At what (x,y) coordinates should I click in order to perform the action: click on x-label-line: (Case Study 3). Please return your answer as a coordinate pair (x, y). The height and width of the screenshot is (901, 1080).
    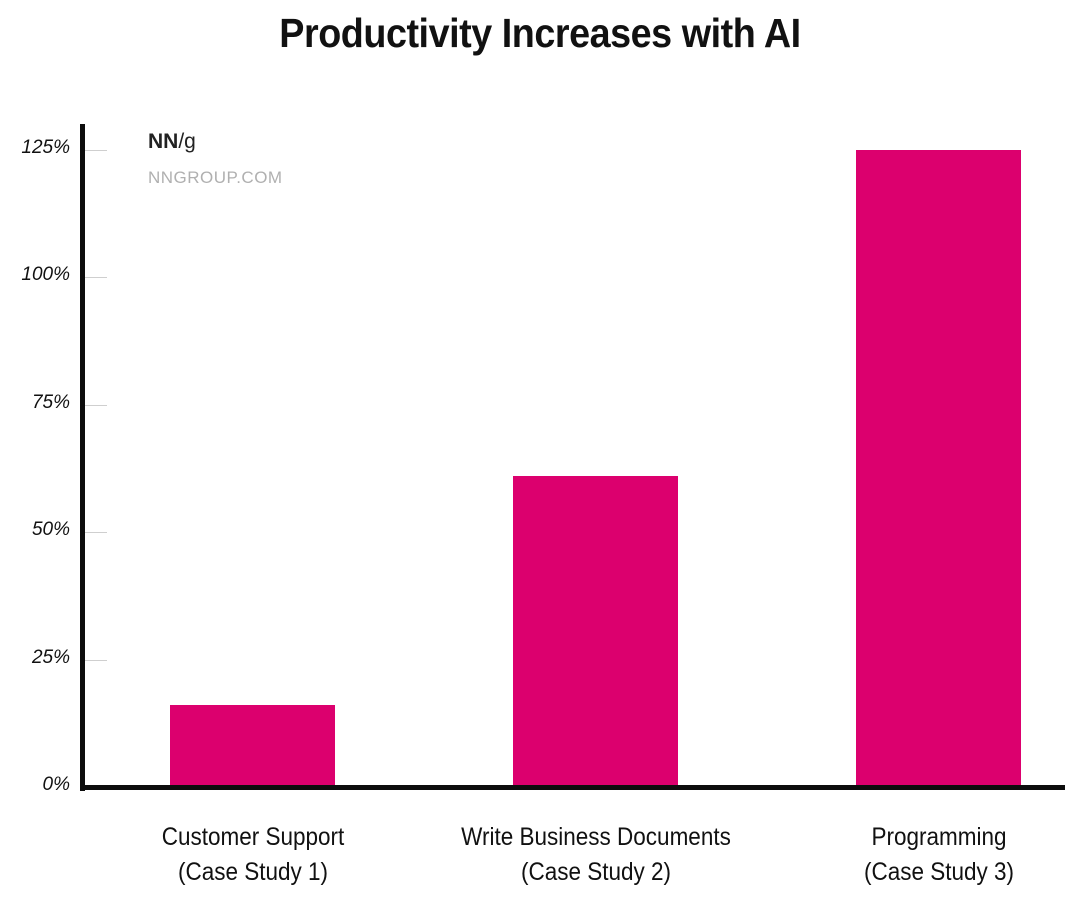
    Looking at the image, I should click on (938, 872).